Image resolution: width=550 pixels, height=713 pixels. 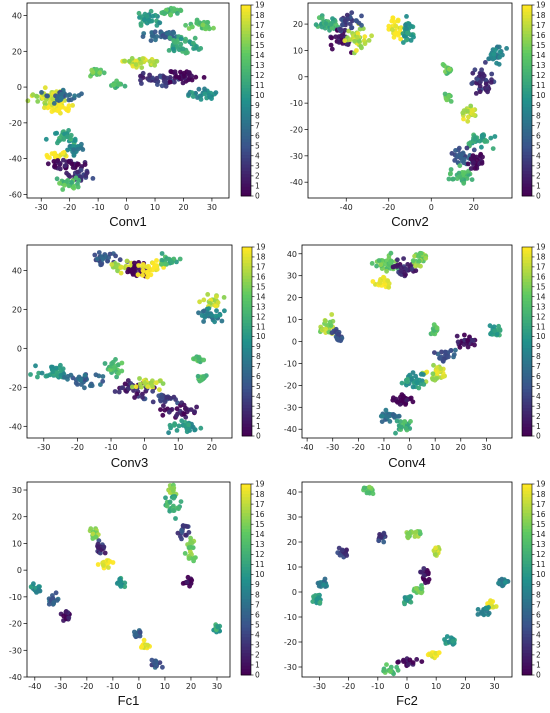 I want to click on colorbar-tick-label: 1, so click(x=538, y=665).